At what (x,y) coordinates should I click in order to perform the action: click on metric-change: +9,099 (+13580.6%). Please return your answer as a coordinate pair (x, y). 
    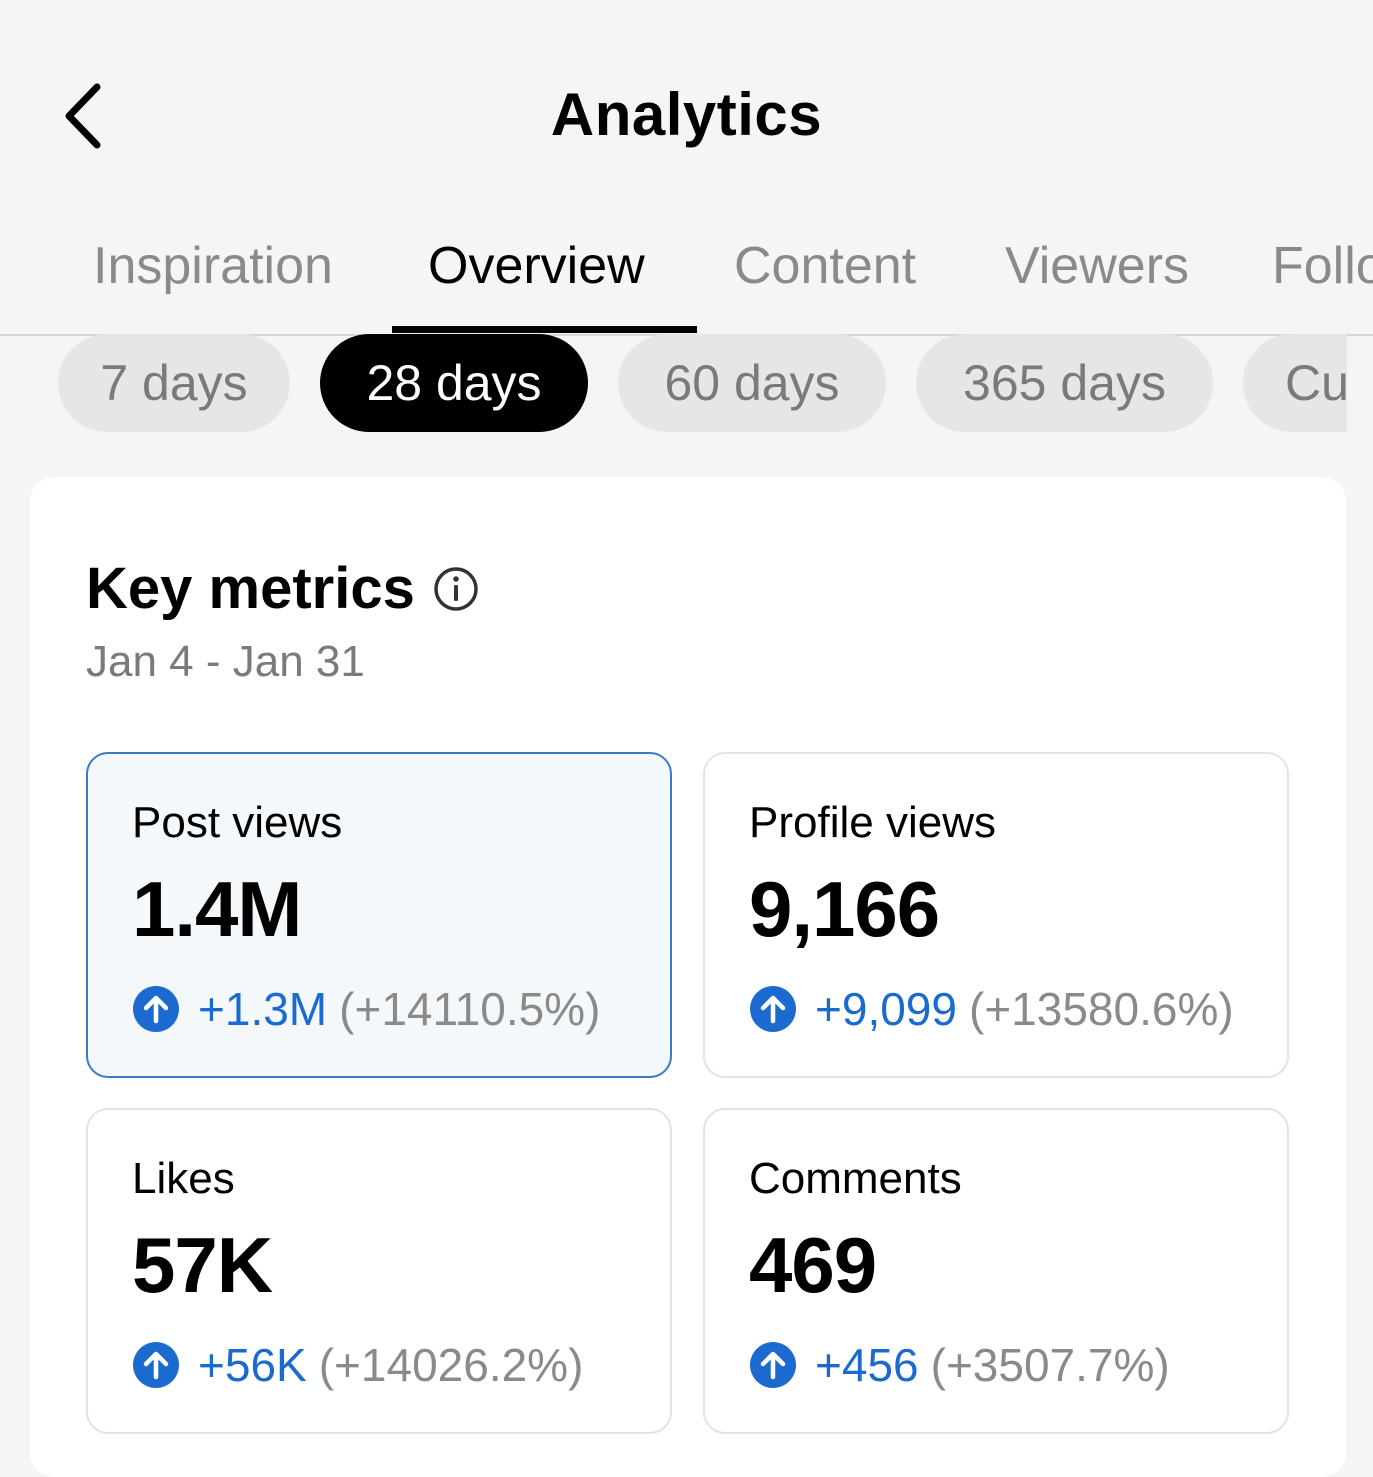
    Looking at the image, I should click on (991, 1009).